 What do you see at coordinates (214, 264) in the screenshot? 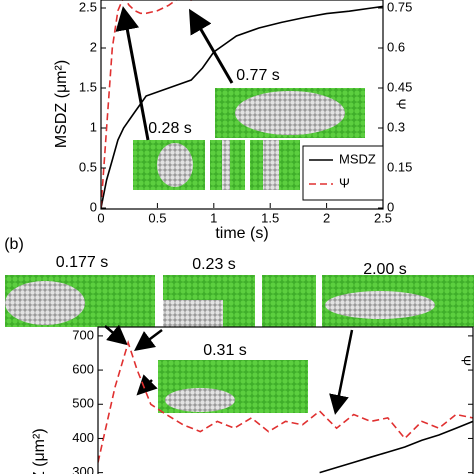
I see `annotation: 0.23 s` at bounding box center [214, 264].